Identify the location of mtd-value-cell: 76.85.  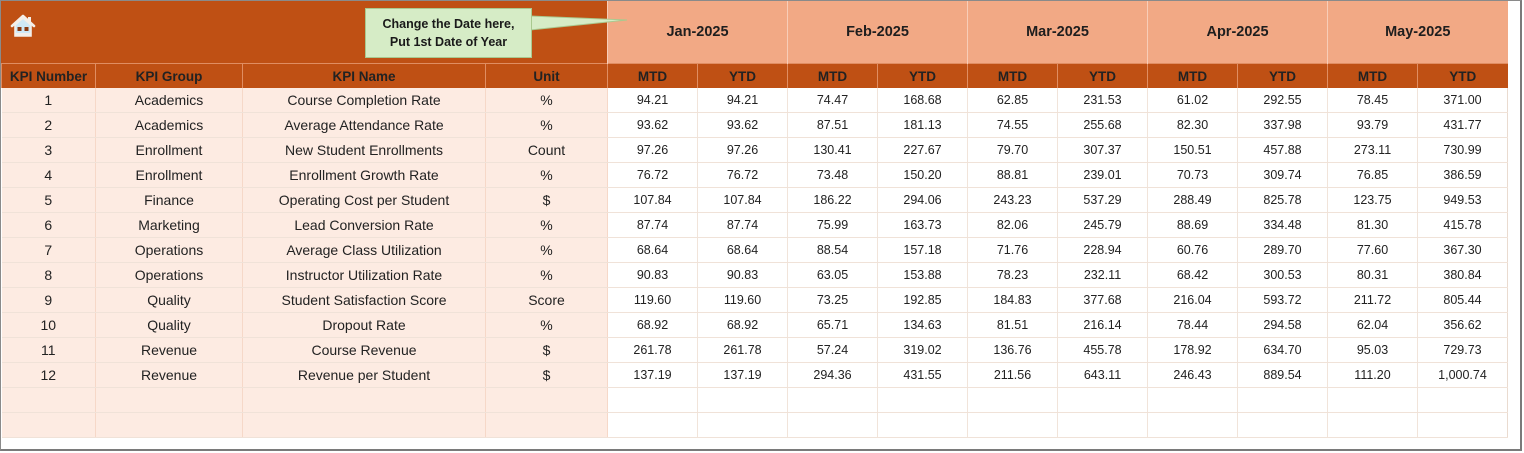
(1372, 175).